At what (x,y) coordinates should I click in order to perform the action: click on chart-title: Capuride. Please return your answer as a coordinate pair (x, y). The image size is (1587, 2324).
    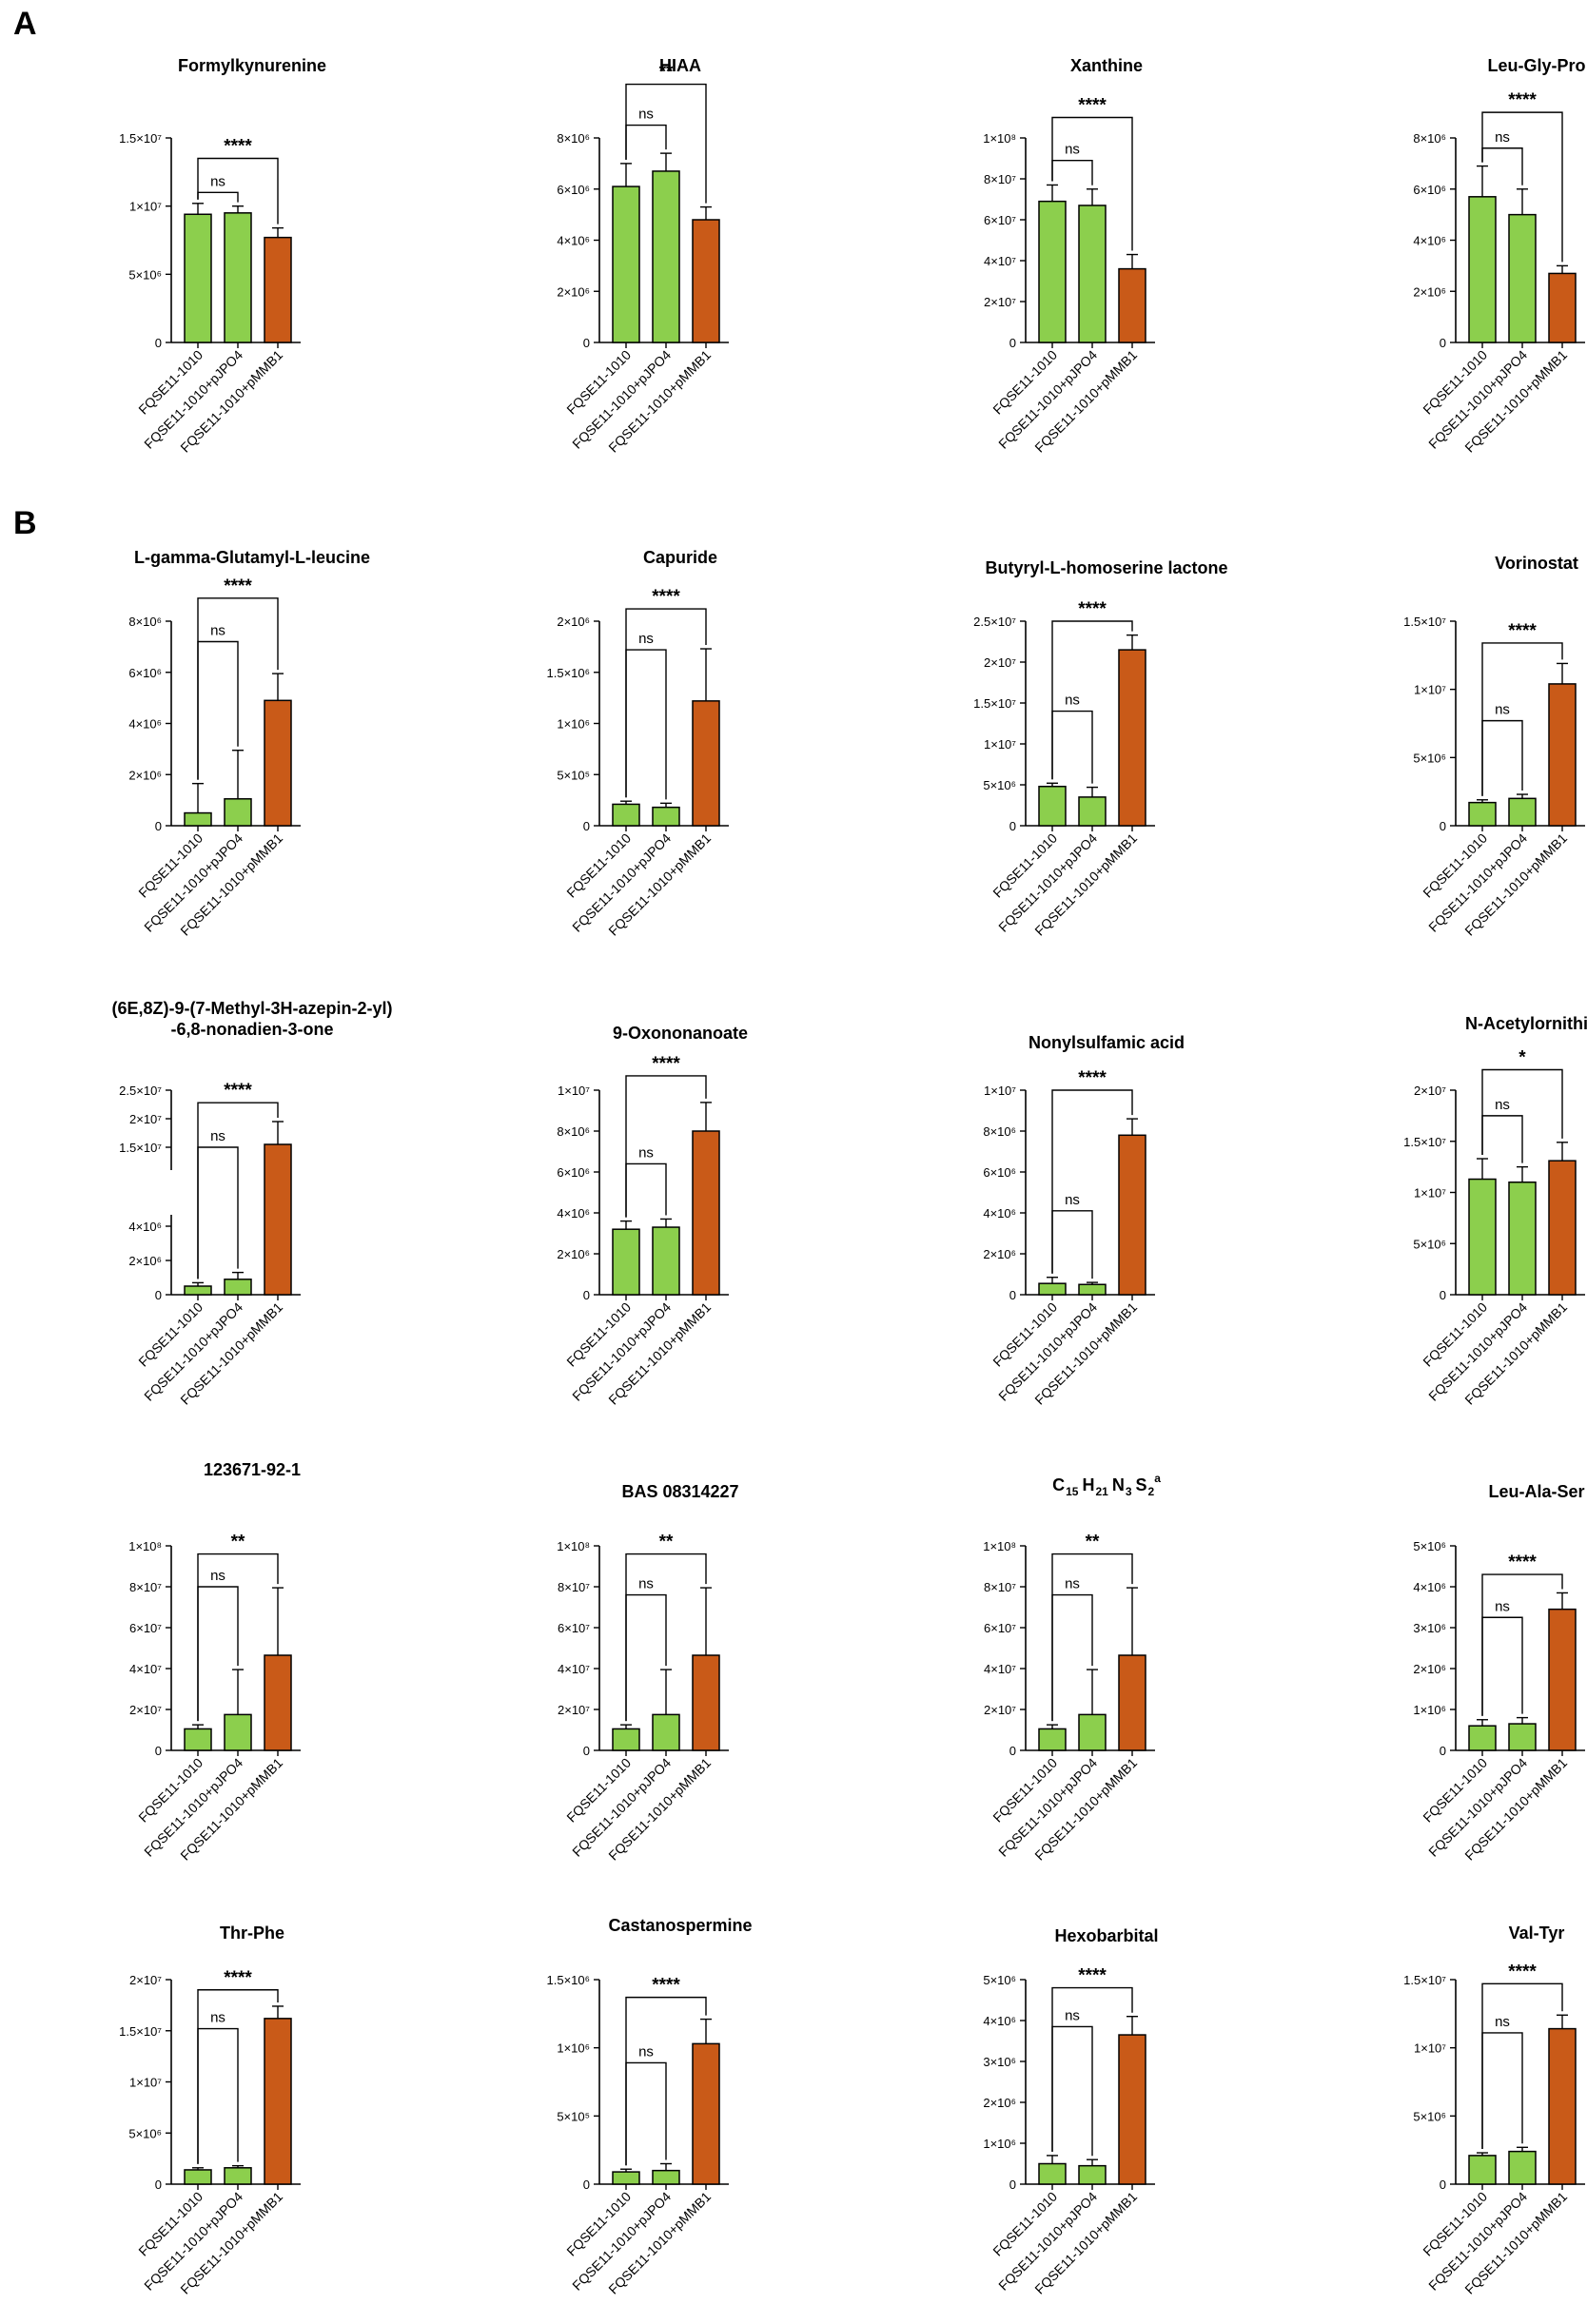
    Looking at the image, I should click on (680, 557).